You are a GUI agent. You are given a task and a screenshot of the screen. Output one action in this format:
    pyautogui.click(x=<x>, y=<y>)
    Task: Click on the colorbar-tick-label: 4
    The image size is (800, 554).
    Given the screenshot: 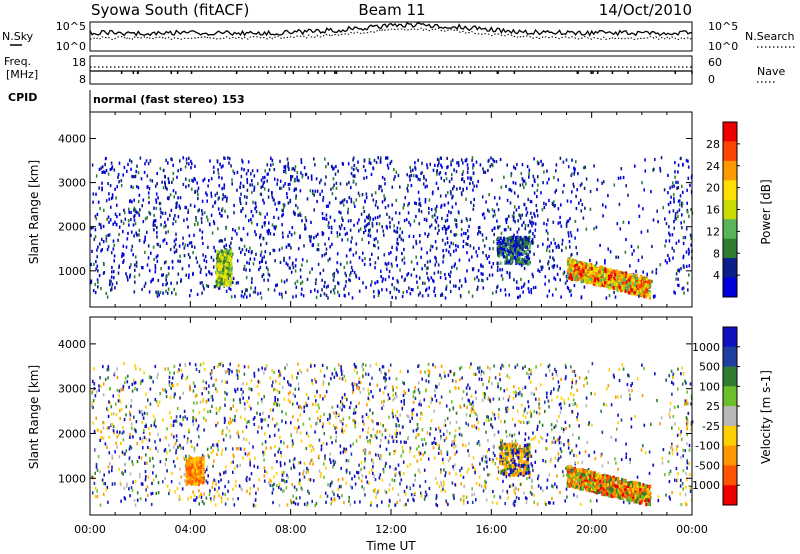 What is the action you would take?
    pyautogui.click(x=716, y=275)
    